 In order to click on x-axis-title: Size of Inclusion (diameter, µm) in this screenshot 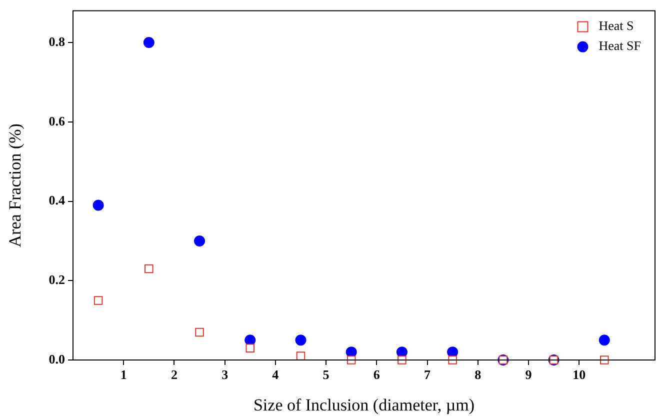, I will do `click(364, 404)`.